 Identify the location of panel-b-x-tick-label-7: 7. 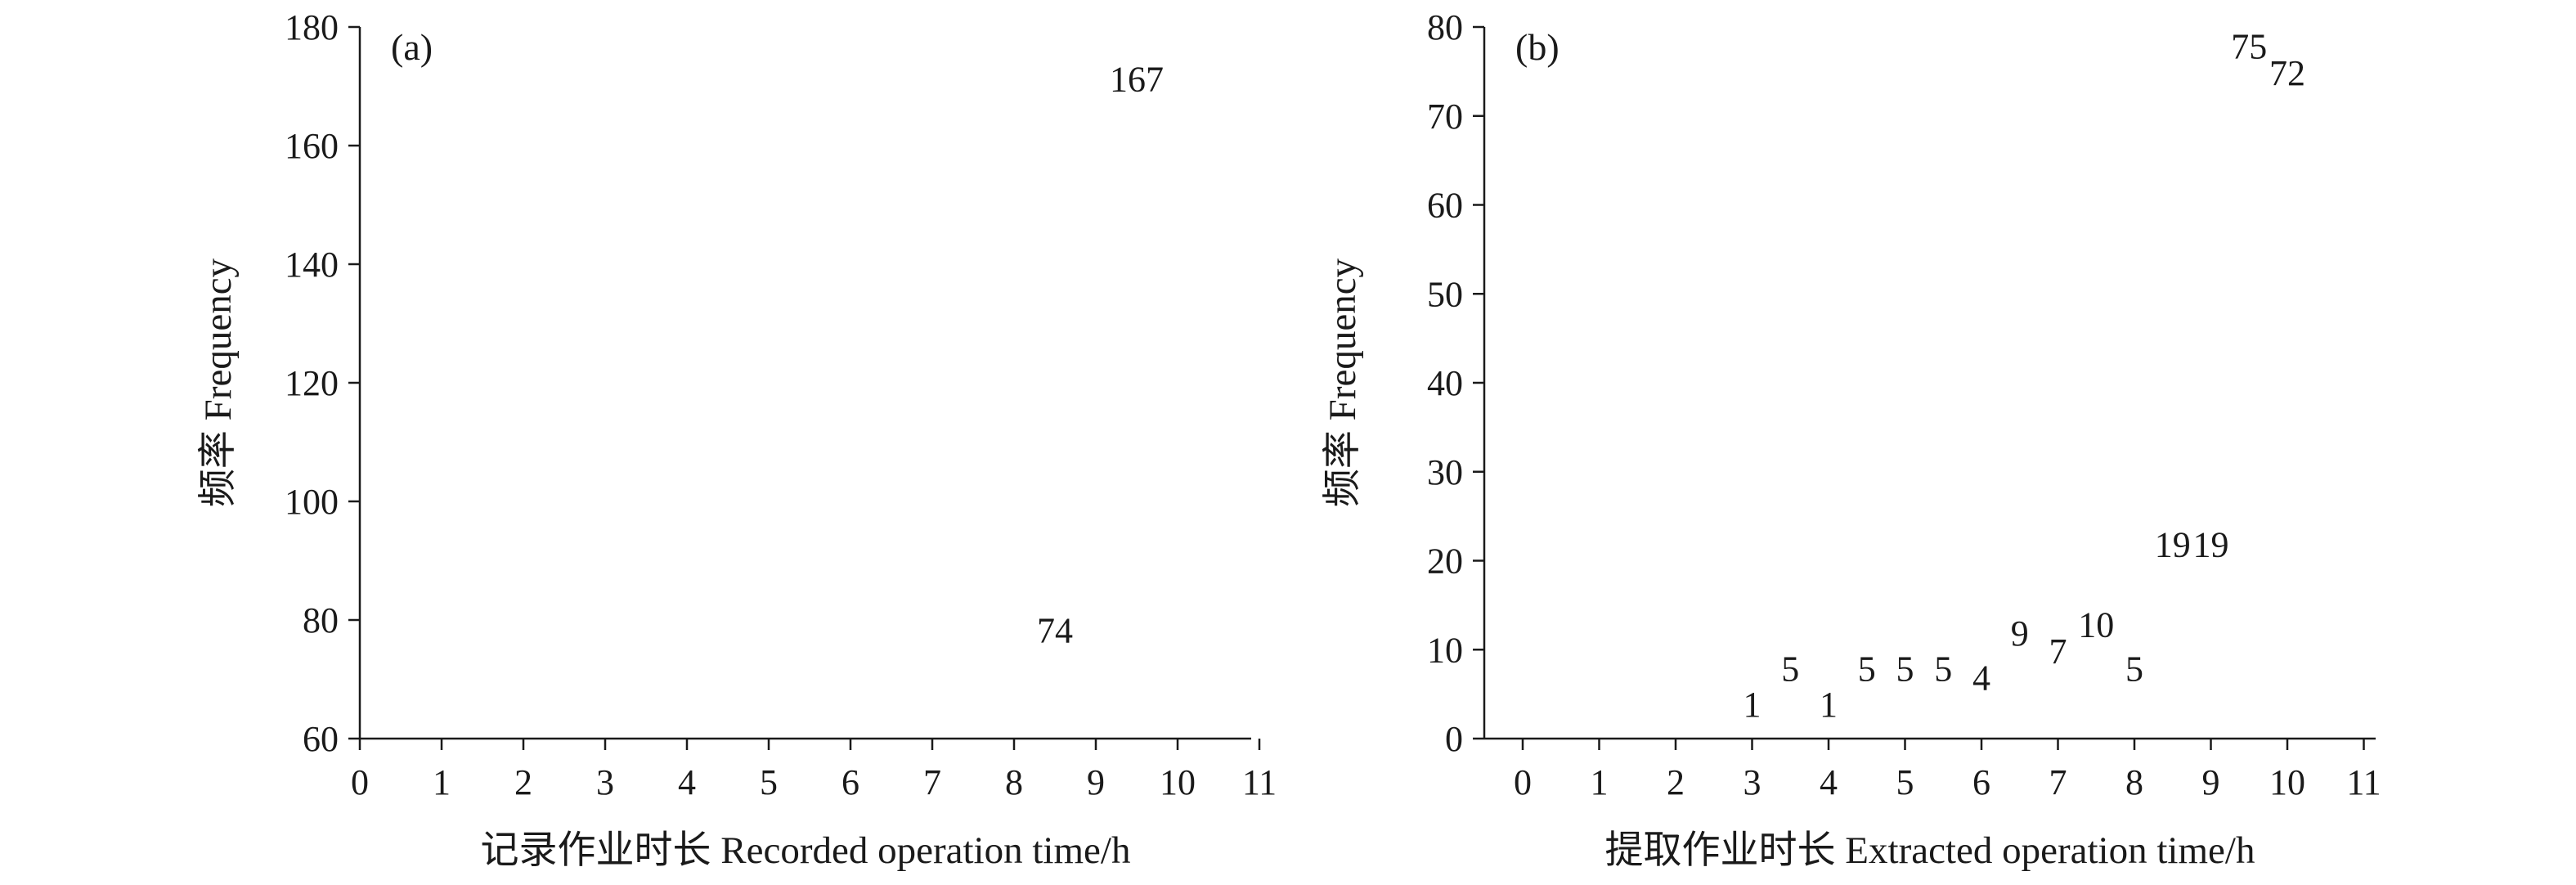
(2058, 782).